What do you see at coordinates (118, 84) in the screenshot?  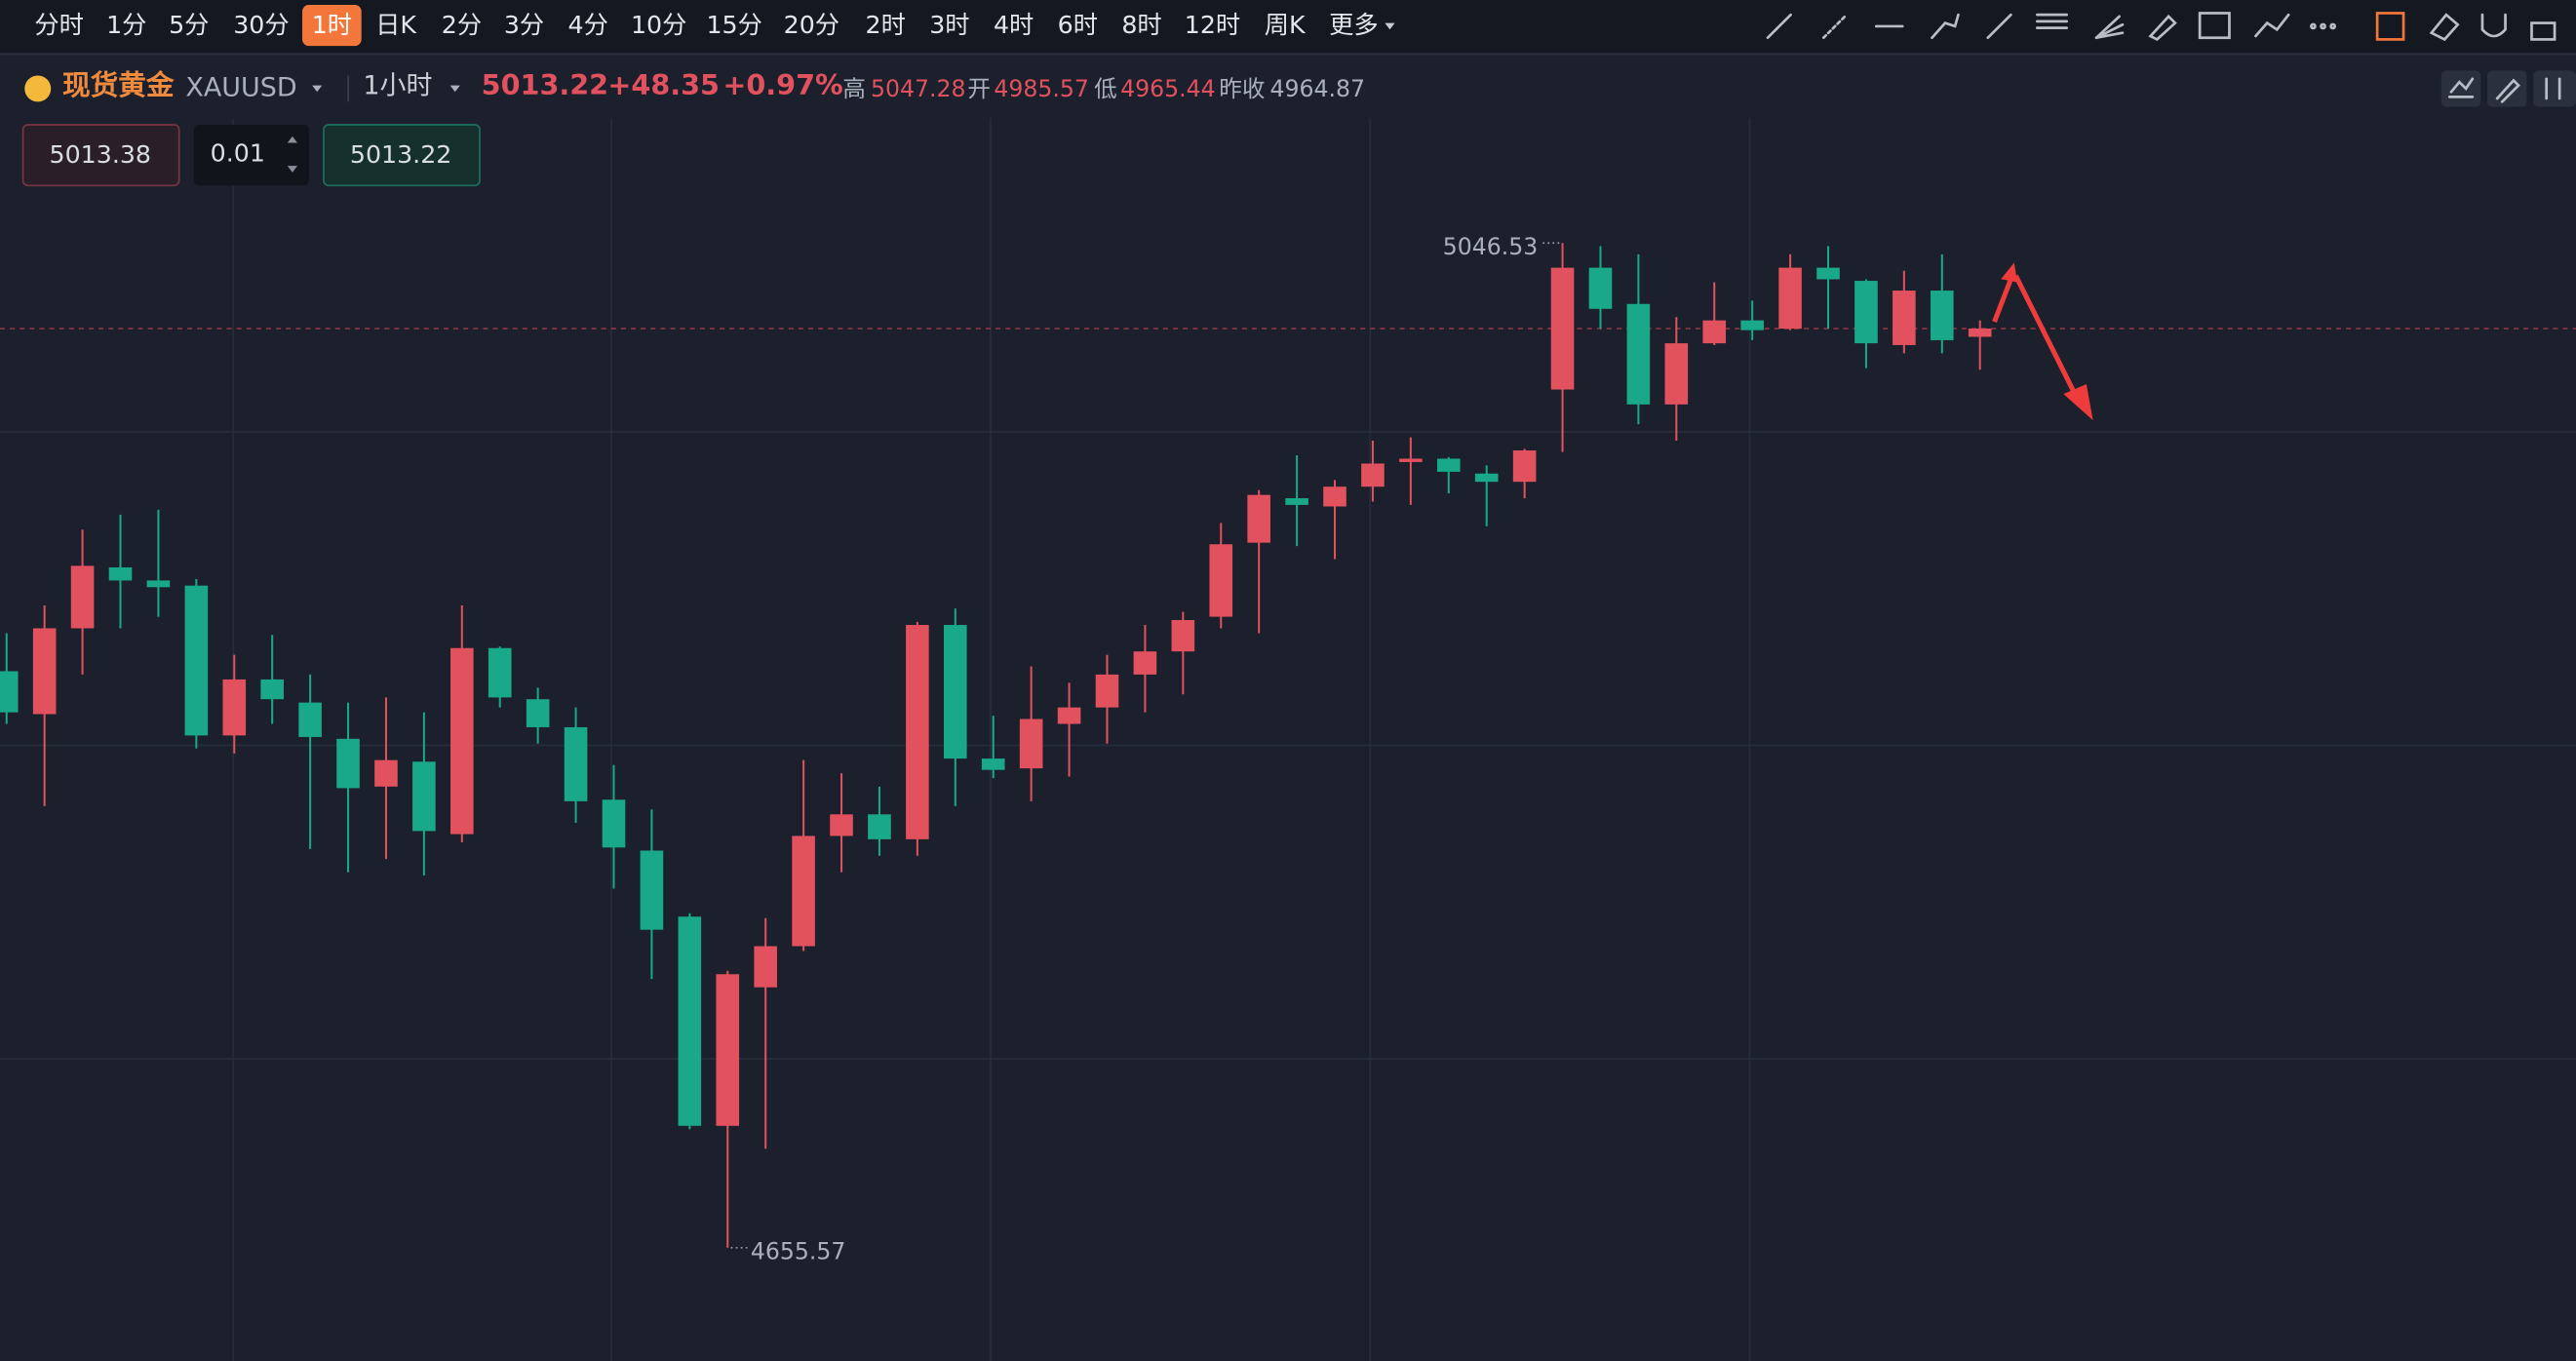 I see `instrument-name: 现货黄金` at bounding box center [118, 84].